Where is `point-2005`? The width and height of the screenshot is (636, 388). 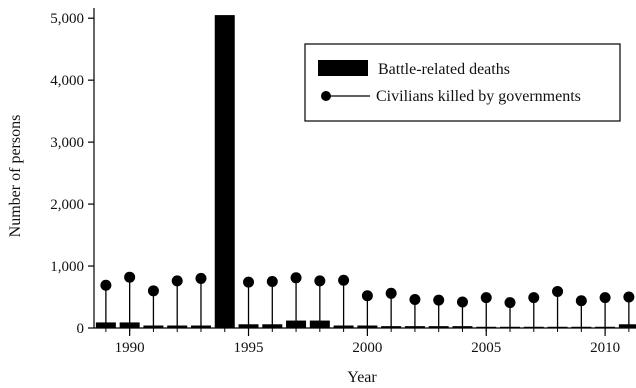 point-2005 is located at coordinates (486, 298).